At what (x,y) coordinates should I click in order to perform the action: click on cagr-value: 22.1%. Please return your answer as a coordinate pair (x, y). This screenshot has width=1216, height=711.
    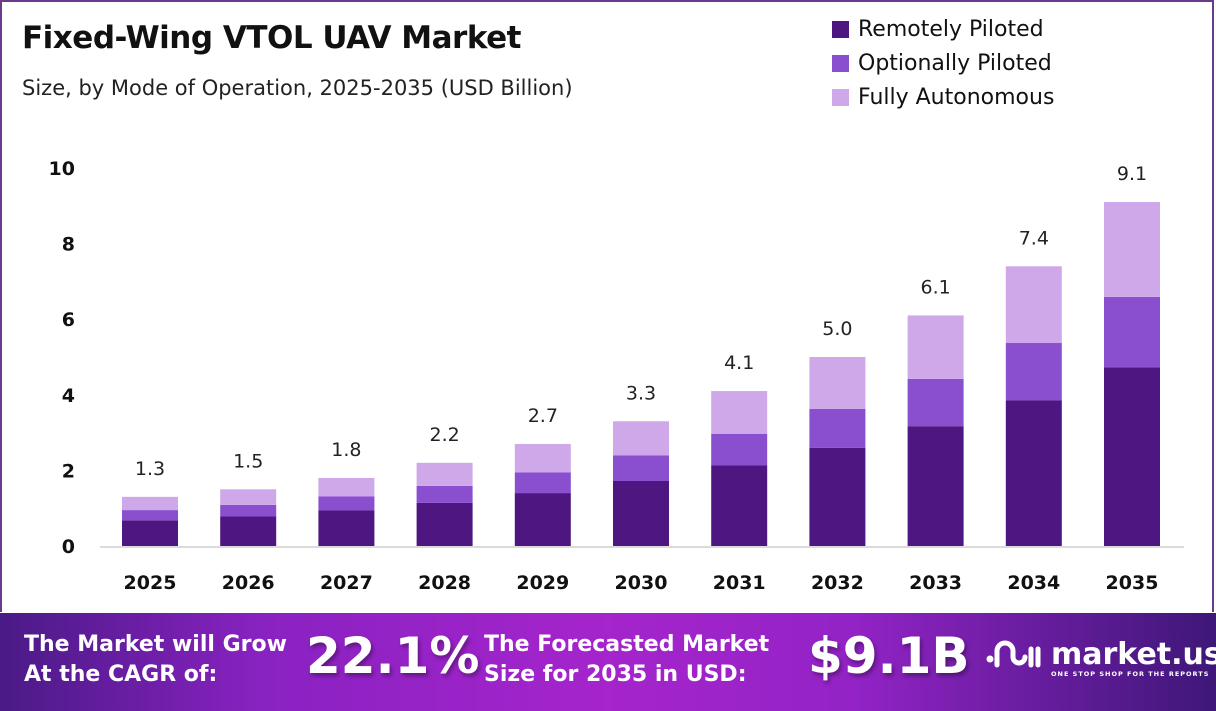
    Looking at the image, I should click on (393, 656).